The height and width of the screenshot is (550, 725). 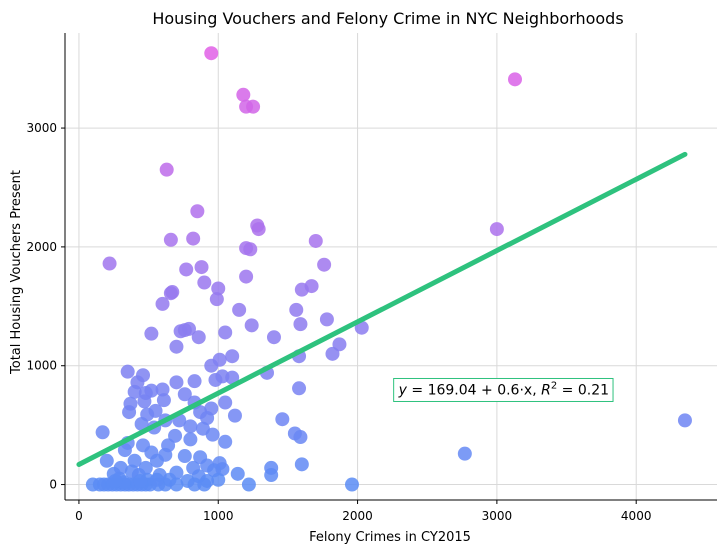 What do you see at coordinates (390, 537) in the screenshot?
I see `x-axis-label: Felony Crimes in CY2015` at bounding box center [390, 537].